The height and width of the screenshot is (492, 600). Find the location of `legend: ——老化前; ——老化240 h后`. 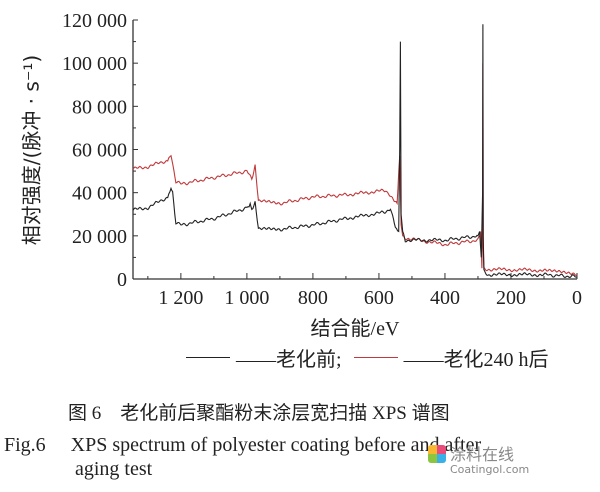

legend: ——老化前; ——老化240 h后 is located at coordinates (367, 357).